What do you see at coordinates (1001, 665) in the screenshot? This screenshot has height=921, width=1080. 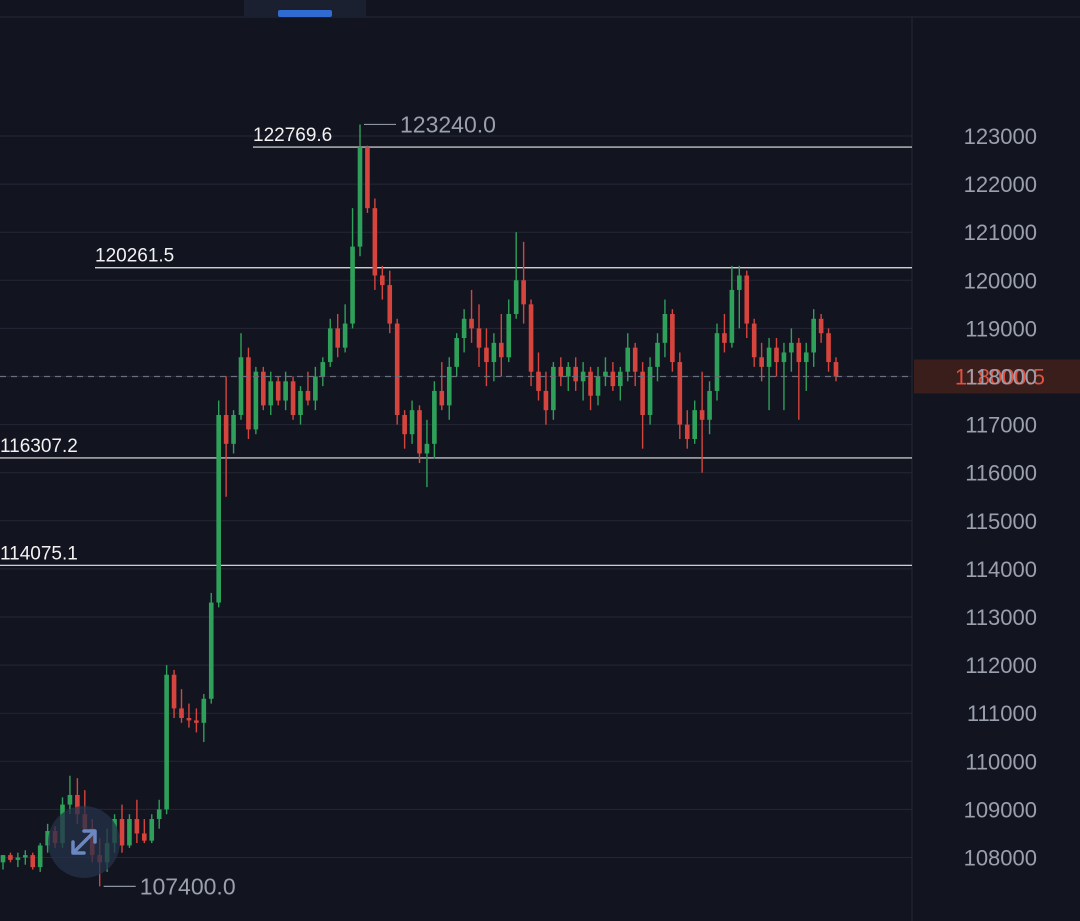 I see `y-tick-label: 112000` at bounding box center [1001, 665].